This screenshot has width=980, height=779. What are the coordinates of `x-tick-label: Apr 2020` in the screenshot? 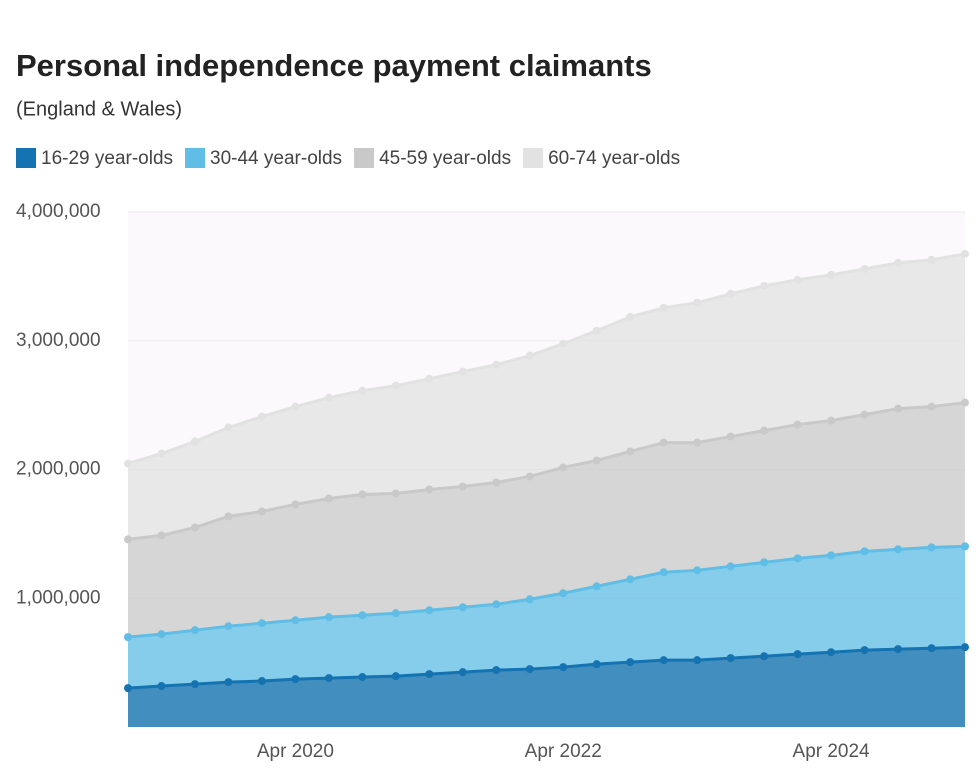 It's located at (295, 751).